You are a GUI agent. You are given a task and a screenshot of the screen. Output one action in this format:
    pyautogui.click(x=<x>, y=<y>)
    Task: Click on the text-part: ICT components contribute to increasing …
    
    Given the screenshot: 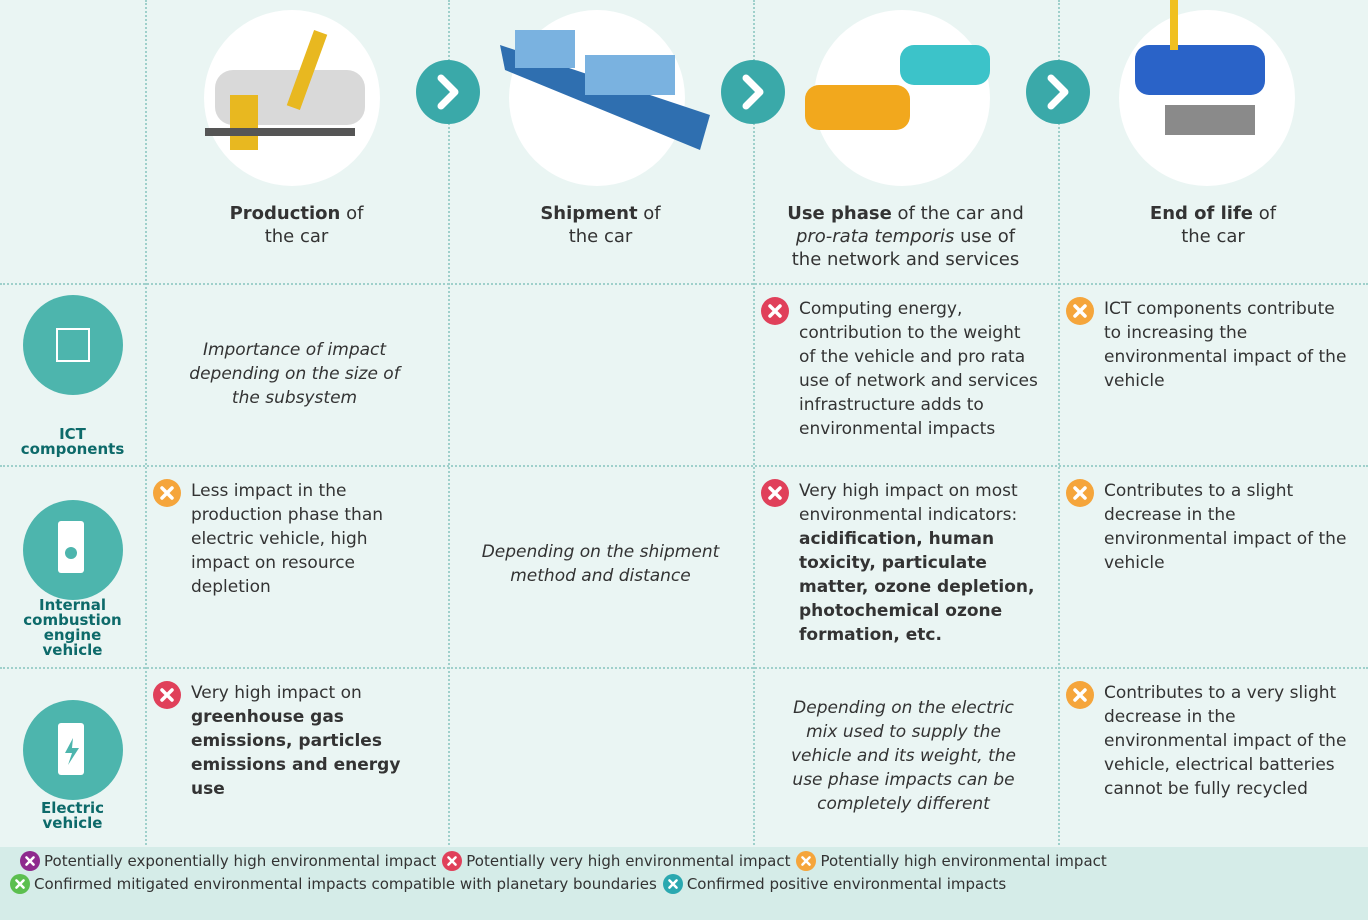 What is the action you would take?
    pyautogui.click(x=1225, y=345)
    